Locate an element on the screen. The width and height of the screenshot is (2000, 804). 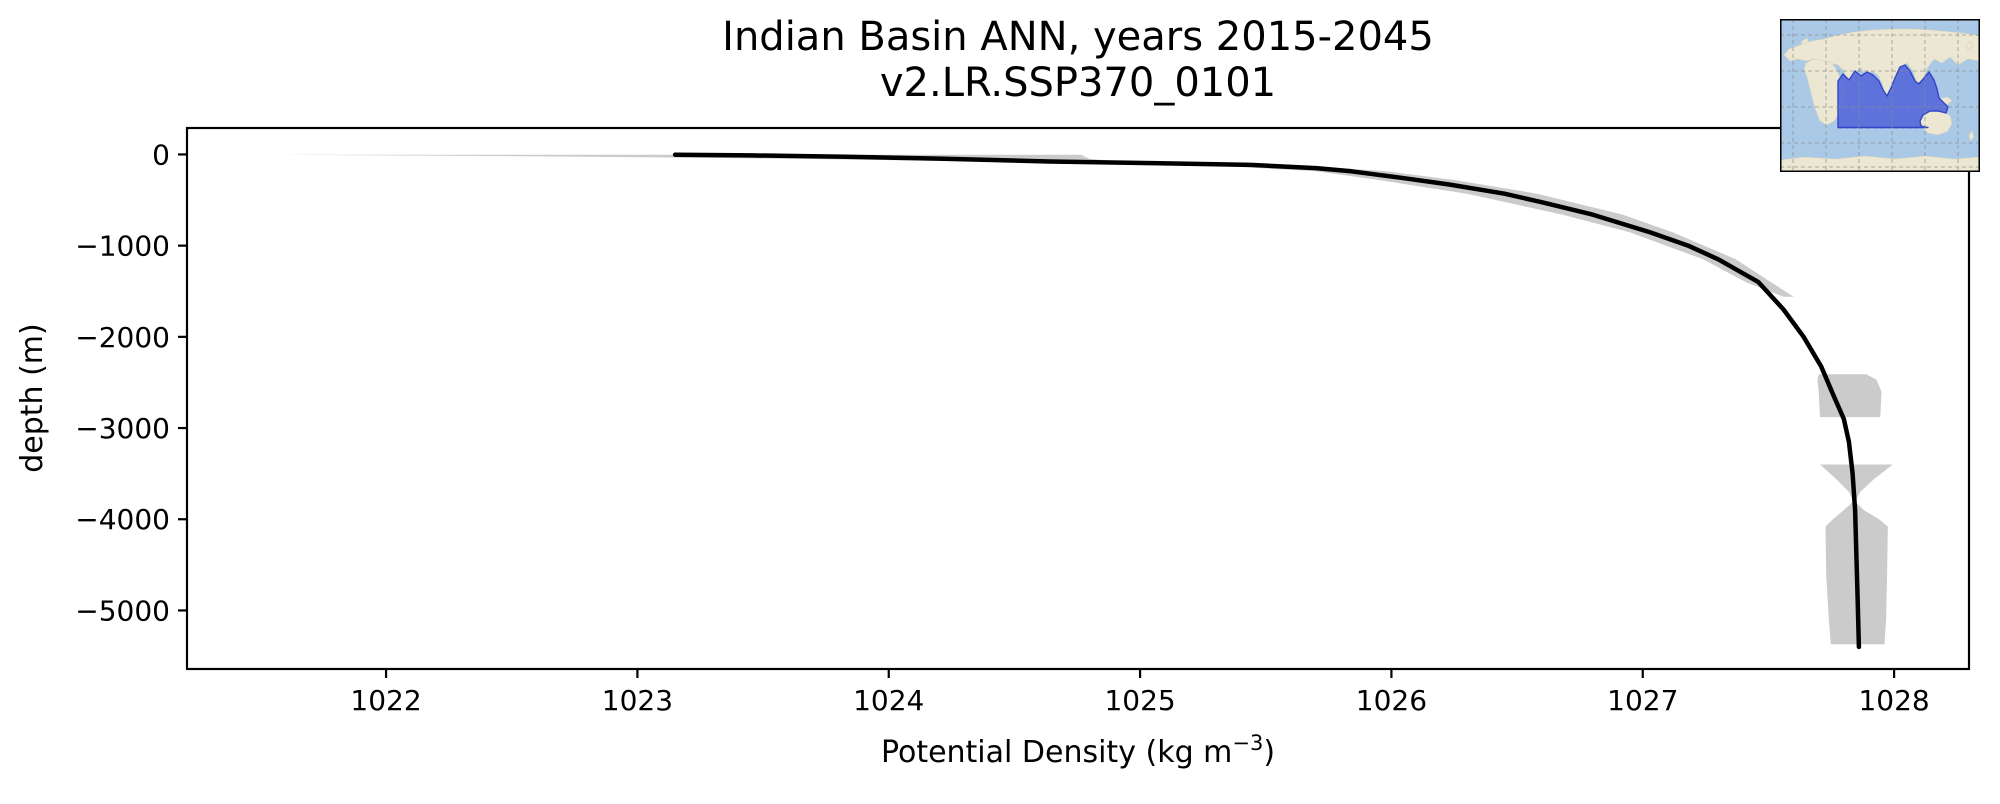
x-axis-ticks: 1022 1023 1024 1025 1026 1027 1028 is located at coordinates (1140, 693).